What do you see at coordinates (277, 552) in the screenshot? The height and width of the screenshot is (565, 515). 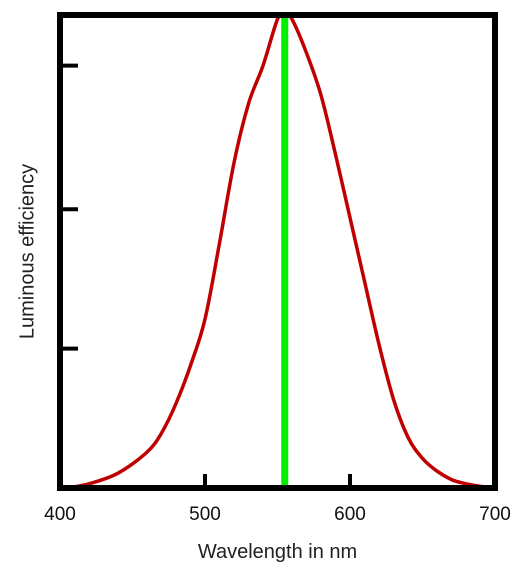 I see `x-axis-title: Wavelength in nm` at bounding box center [277, 552].